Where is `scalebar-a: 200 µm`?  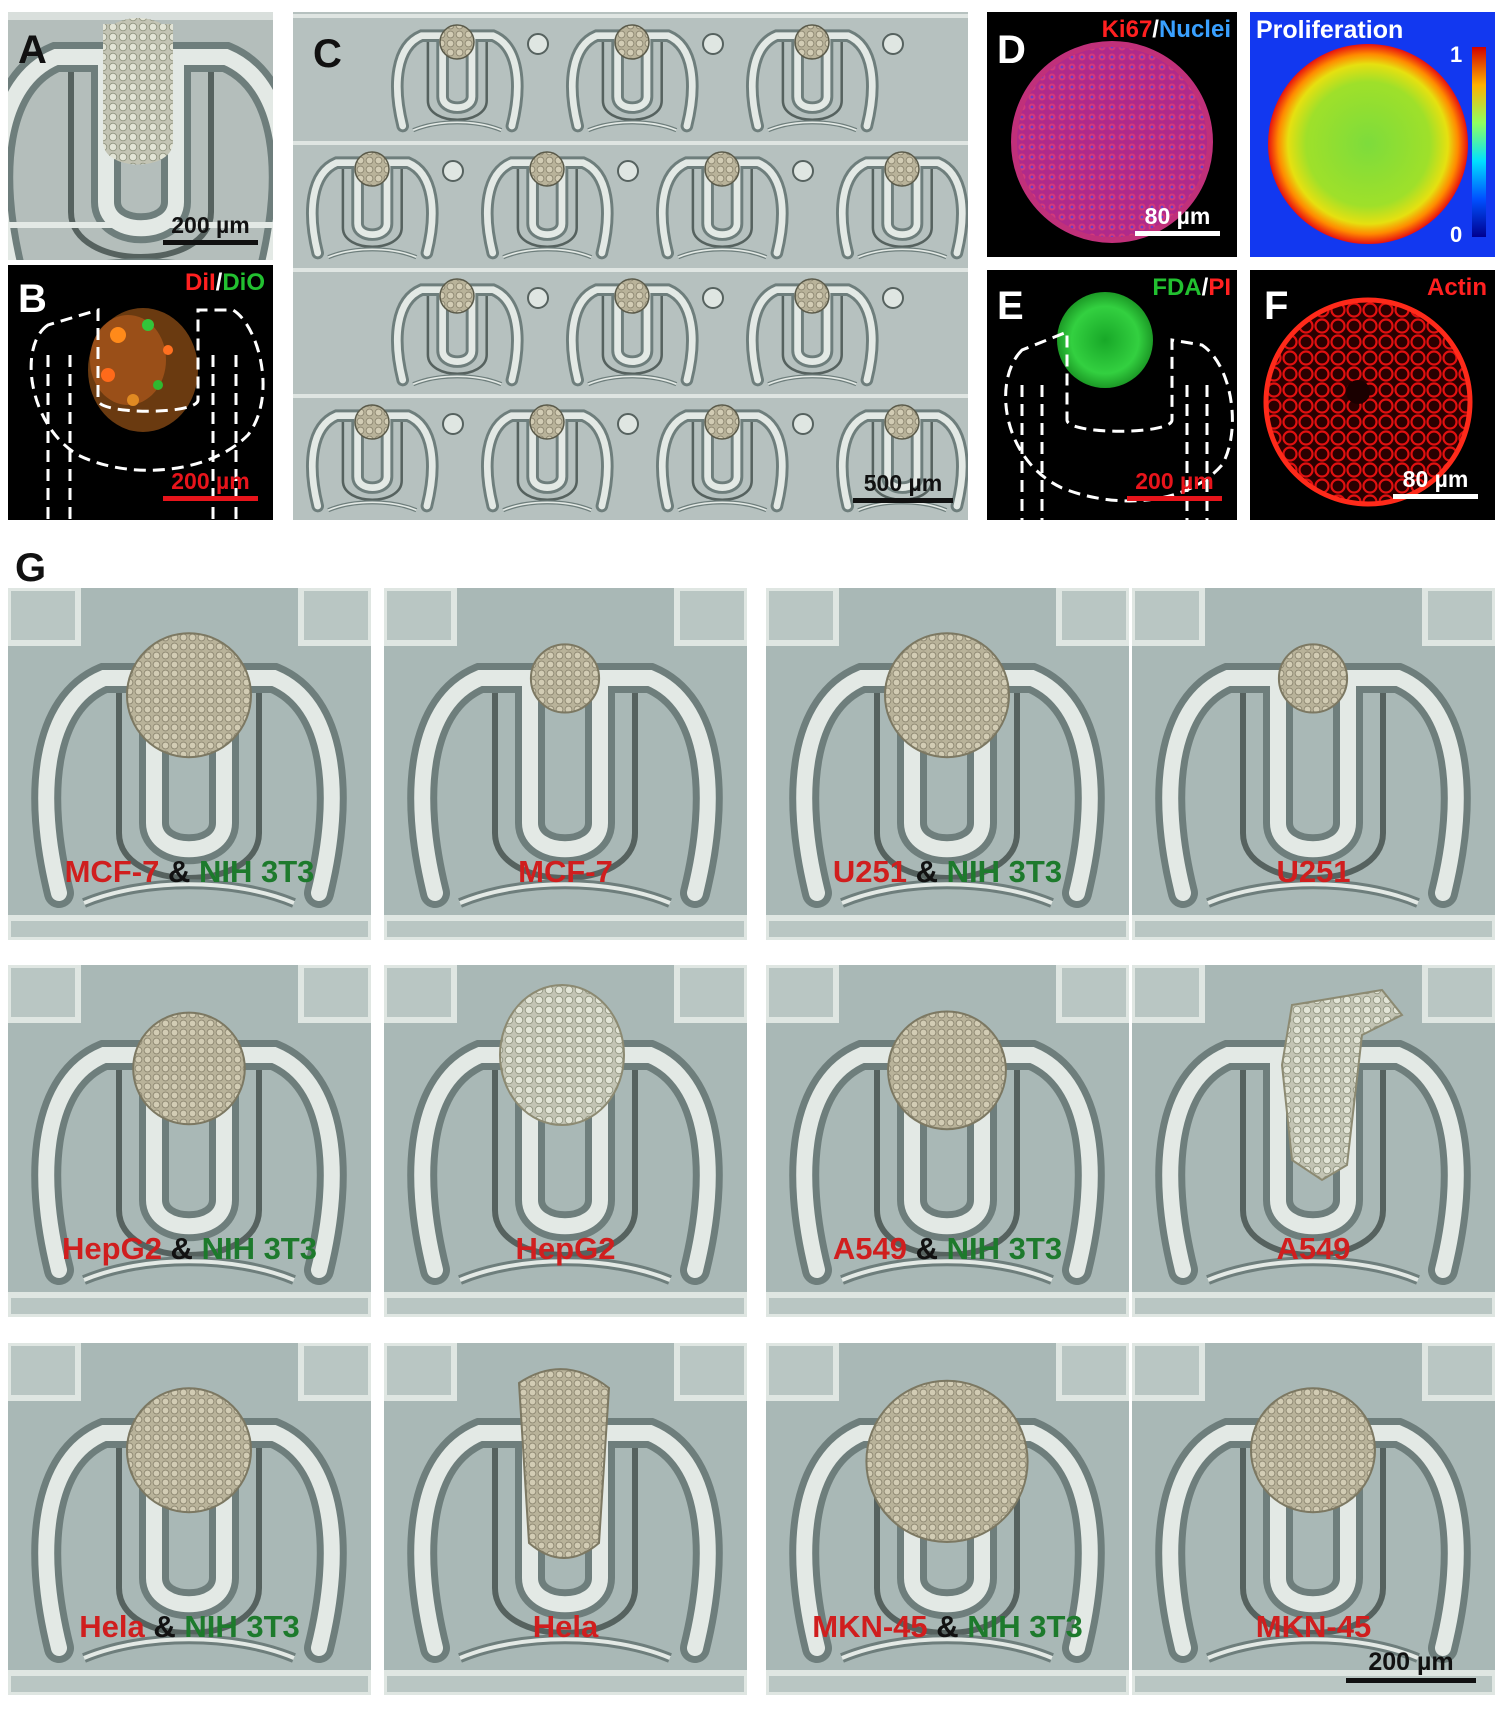 scalebar-a: 200 µm is located at coordinates (210, 229).